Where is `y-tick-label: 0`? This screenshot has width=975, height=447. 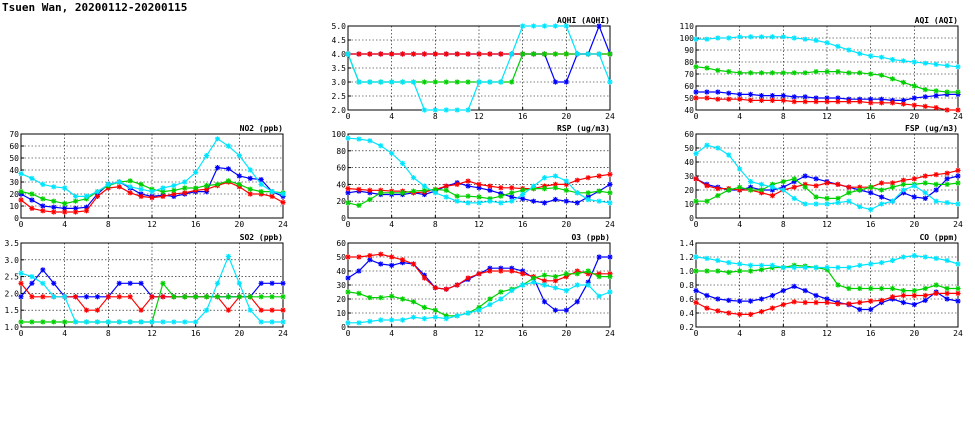 y-tick-label: 0 is located at coordinates (691, 218).